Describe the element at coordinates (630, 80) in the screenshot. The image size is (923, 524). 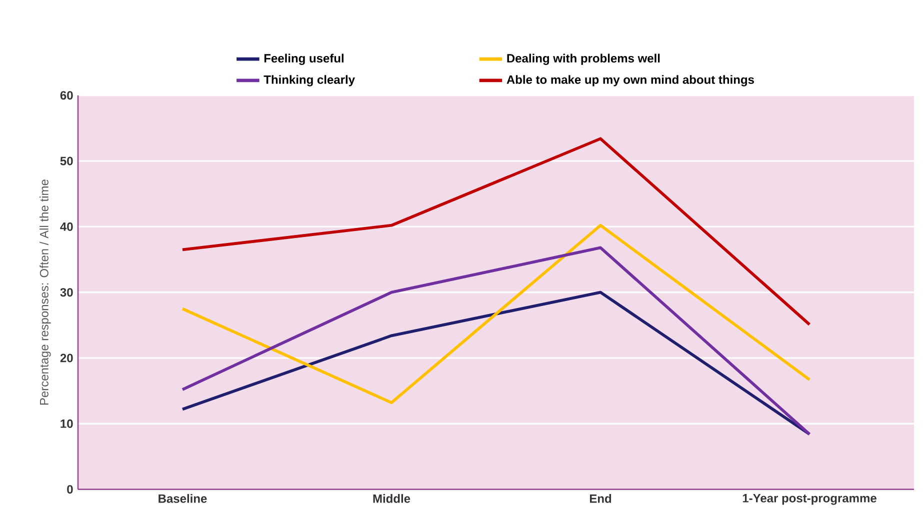
I see `legend-label: Able to make up my own mind about things` at that location.